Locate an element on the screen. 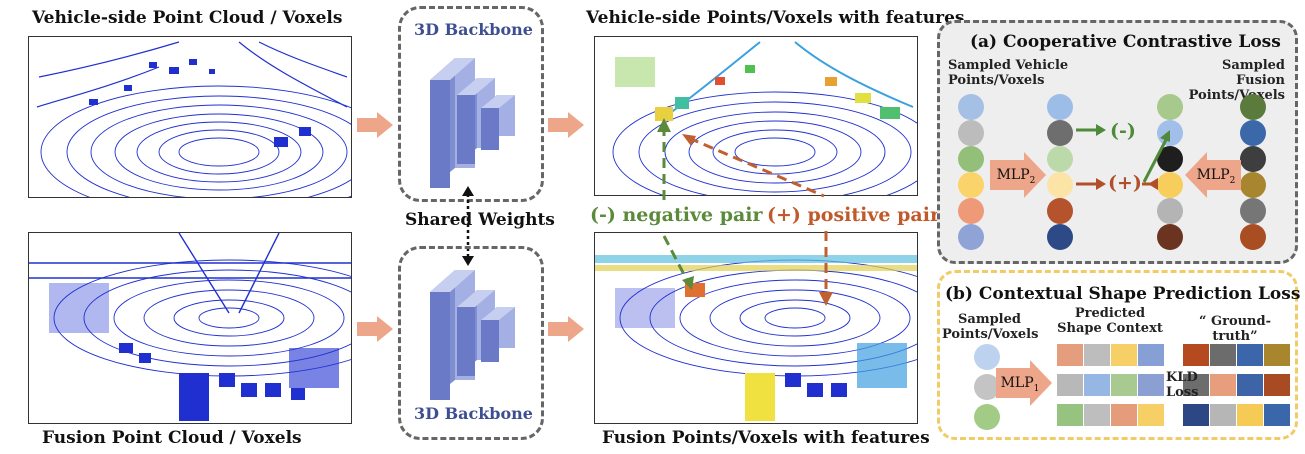 This screenshot has height=454, width=1305. panel-a-col4 is located at coordinates (1255, 172).